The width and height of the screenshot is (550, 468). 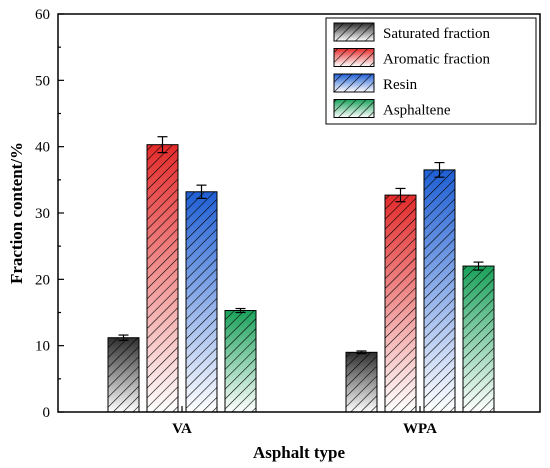 I want to click on y-tick-label: 60, so click(x=42, y=15).